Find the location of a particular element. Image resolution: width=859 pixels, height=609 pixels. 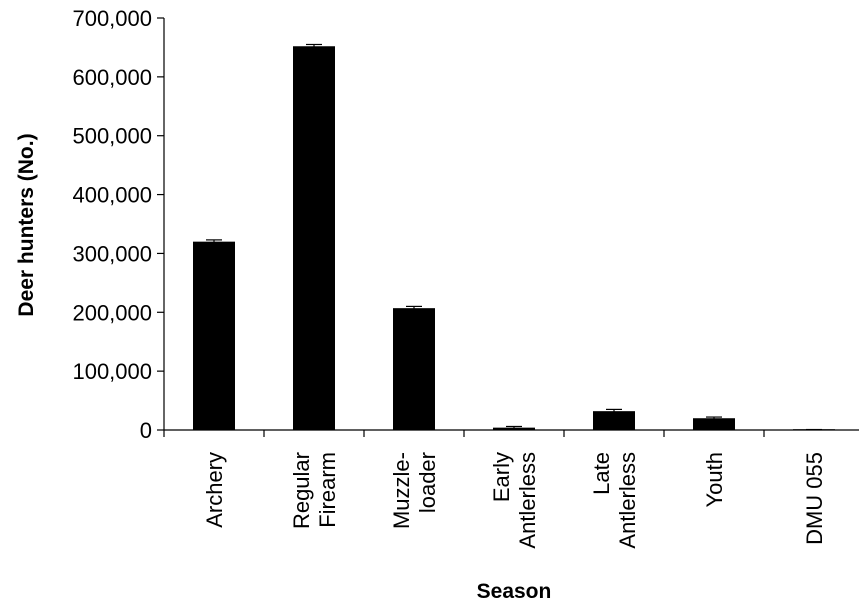

y-tick-label: 300,000 is located at coordinates (112, 253).